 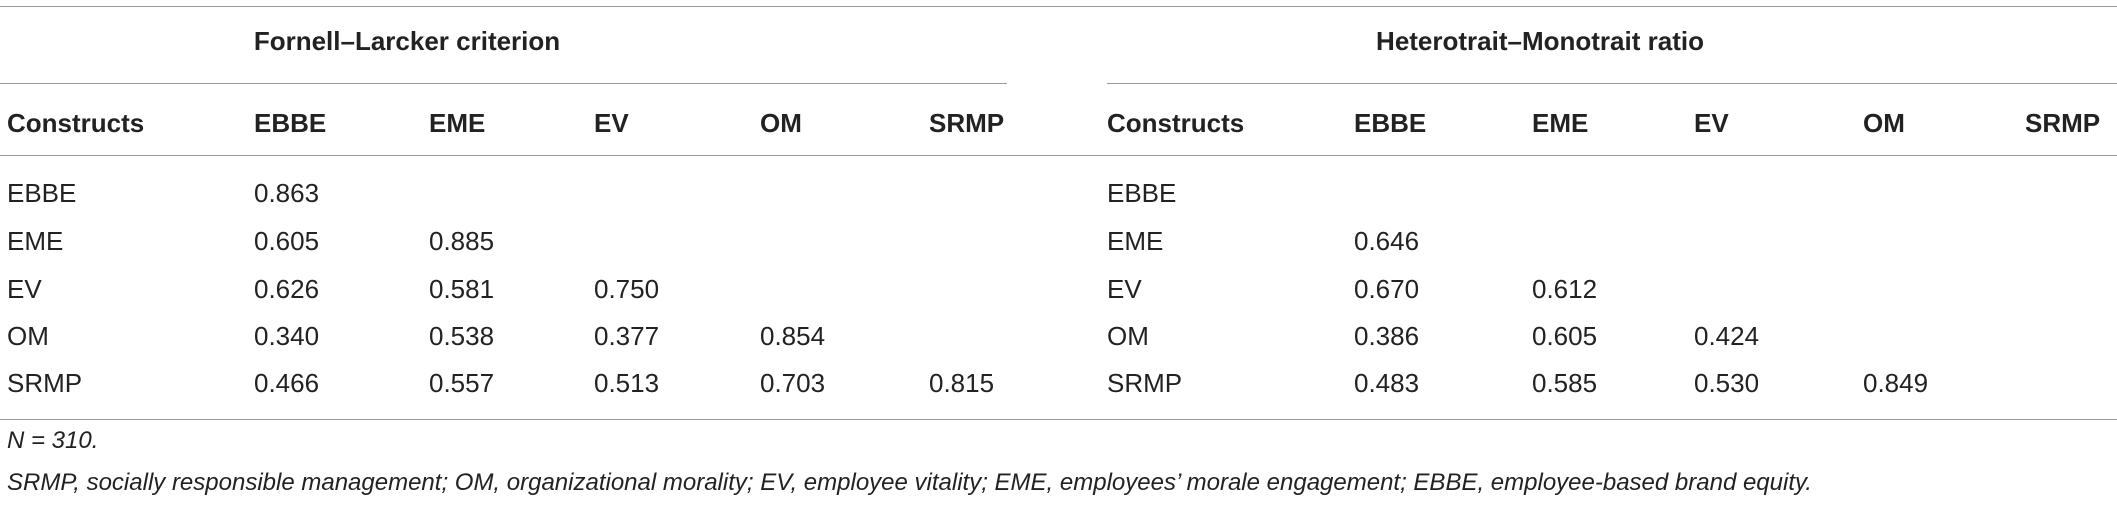 I want to click on cell: 0.466, so click(x=287, y=383).